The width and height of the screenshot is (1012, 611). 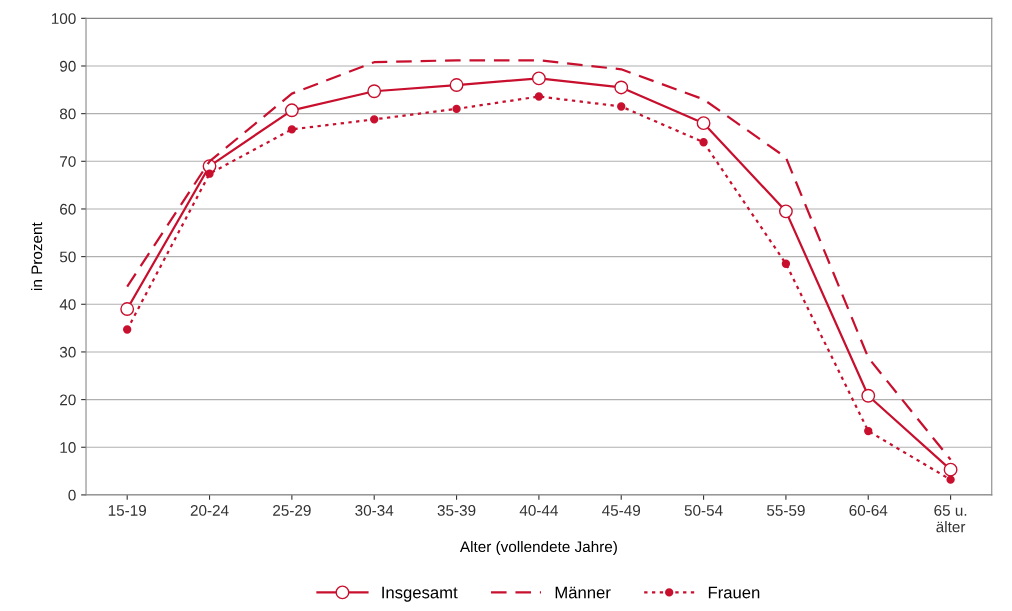 What do you see at coordinates (209, 510) in the screenshot?
I see `x-tick-label: 20-24` at bounding box center [209, 510].